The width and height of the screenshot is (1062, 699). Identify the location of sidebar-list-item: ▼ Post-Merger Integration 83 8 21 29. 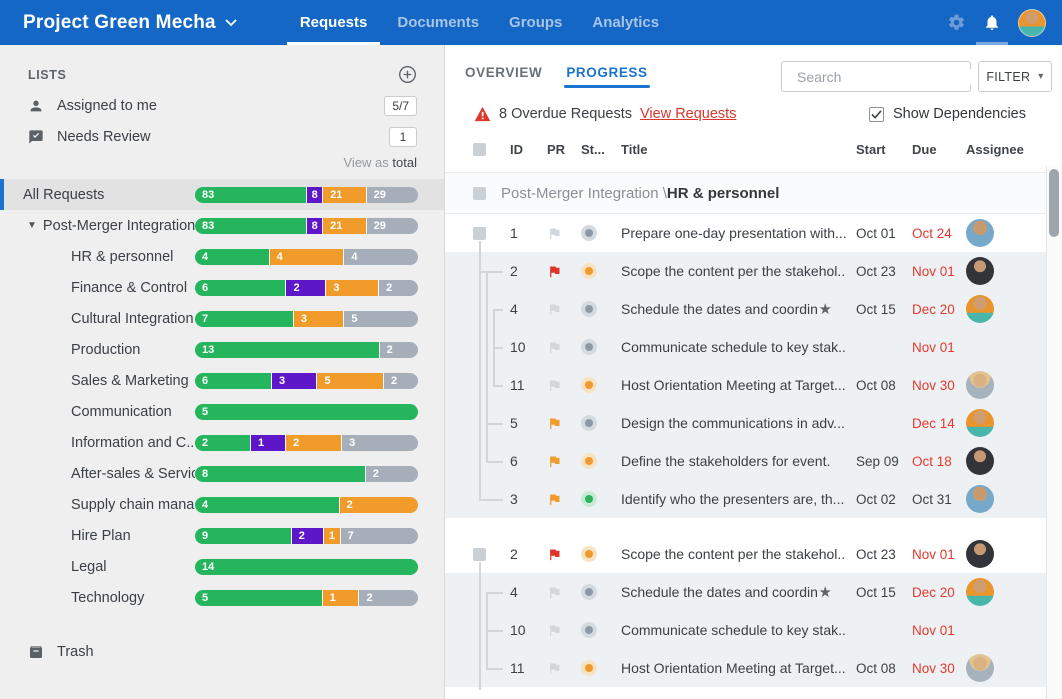
(222, 225).